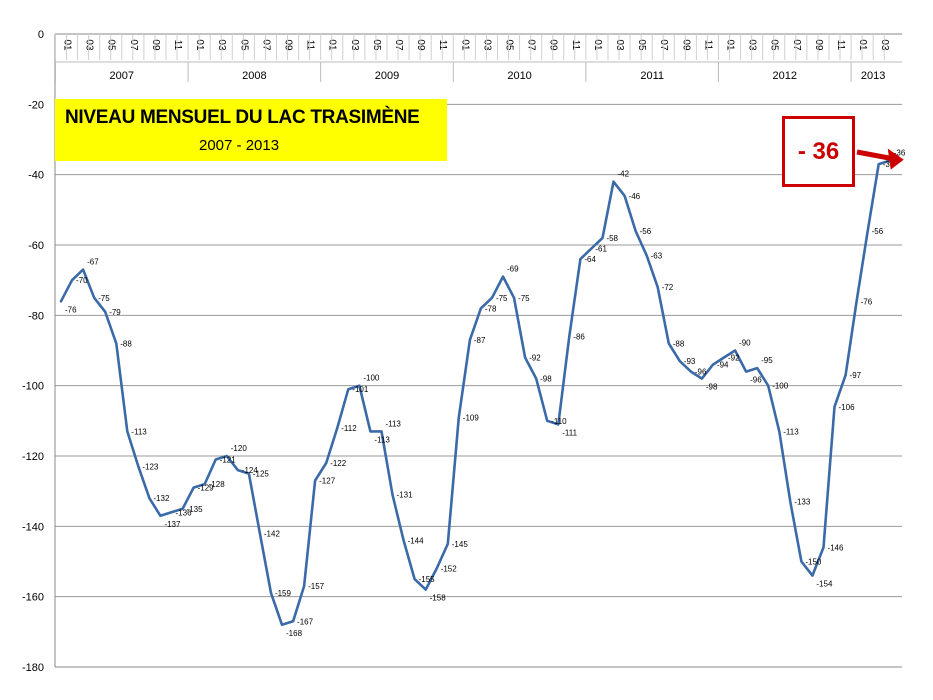  Describe the element at coordinates (480, 340) in the screenshot. I see `data-label: -87` at that location.